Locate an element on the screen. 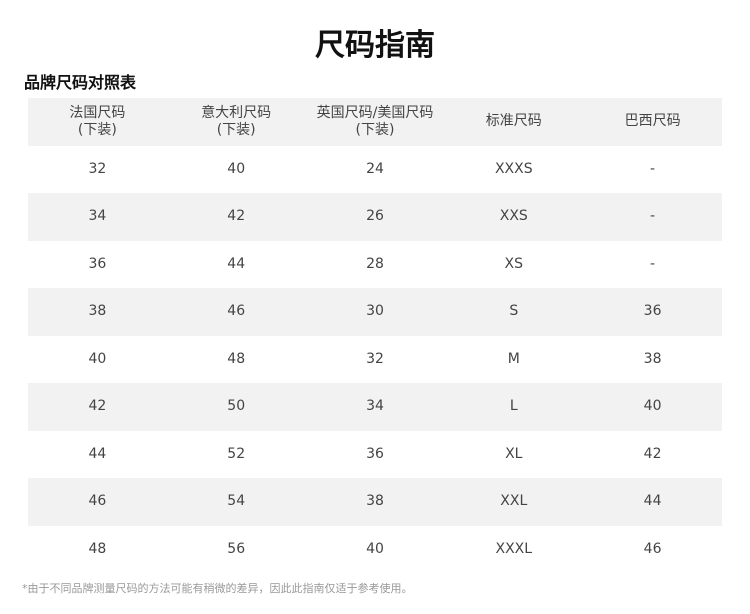 The image size is (750, 614). header-cell: 意大利尺码 (下装) is located at coordinates (236, 122).